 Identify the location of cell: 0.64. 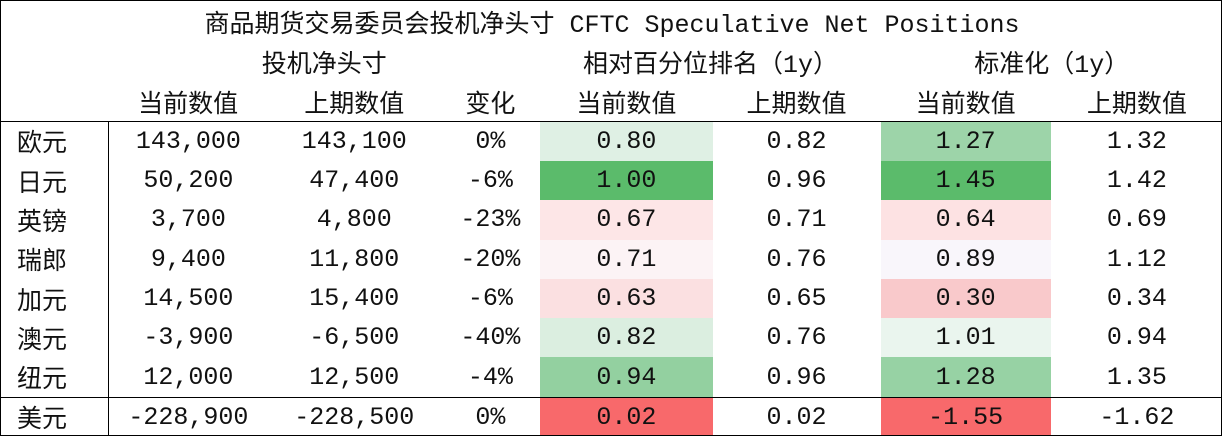
(965, 220).